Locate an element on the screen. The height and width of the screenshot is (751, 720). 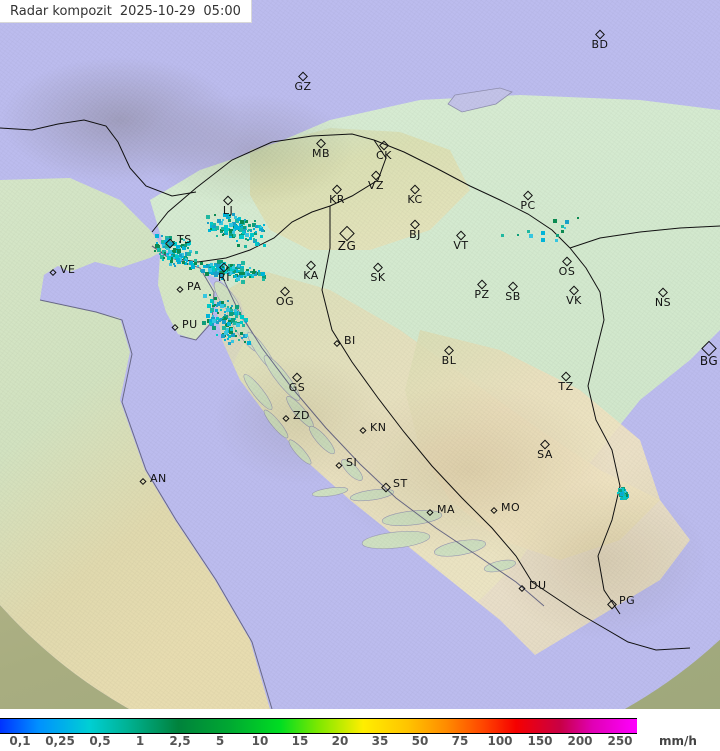
legend-color-scale is located at coordinates (318, 726).